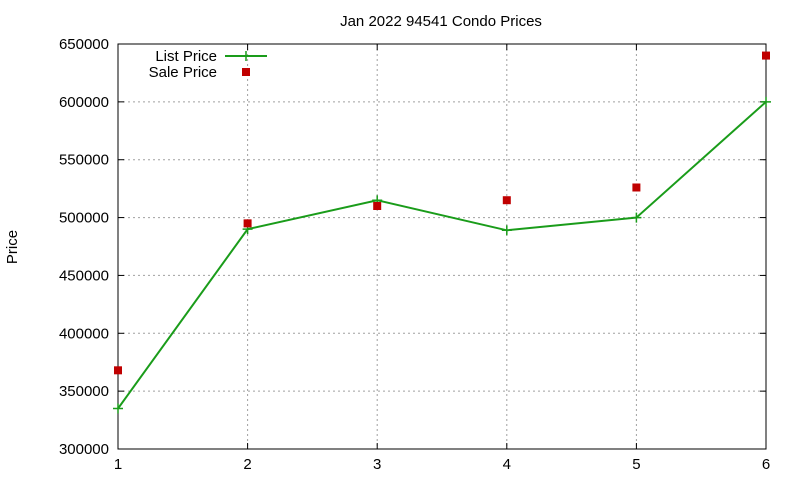 The image size is (800, 480). What do you see at coordinates (84, 391) in the screenshot?
I see `y-tick-label: 350000` at bounding box center [84, 391].